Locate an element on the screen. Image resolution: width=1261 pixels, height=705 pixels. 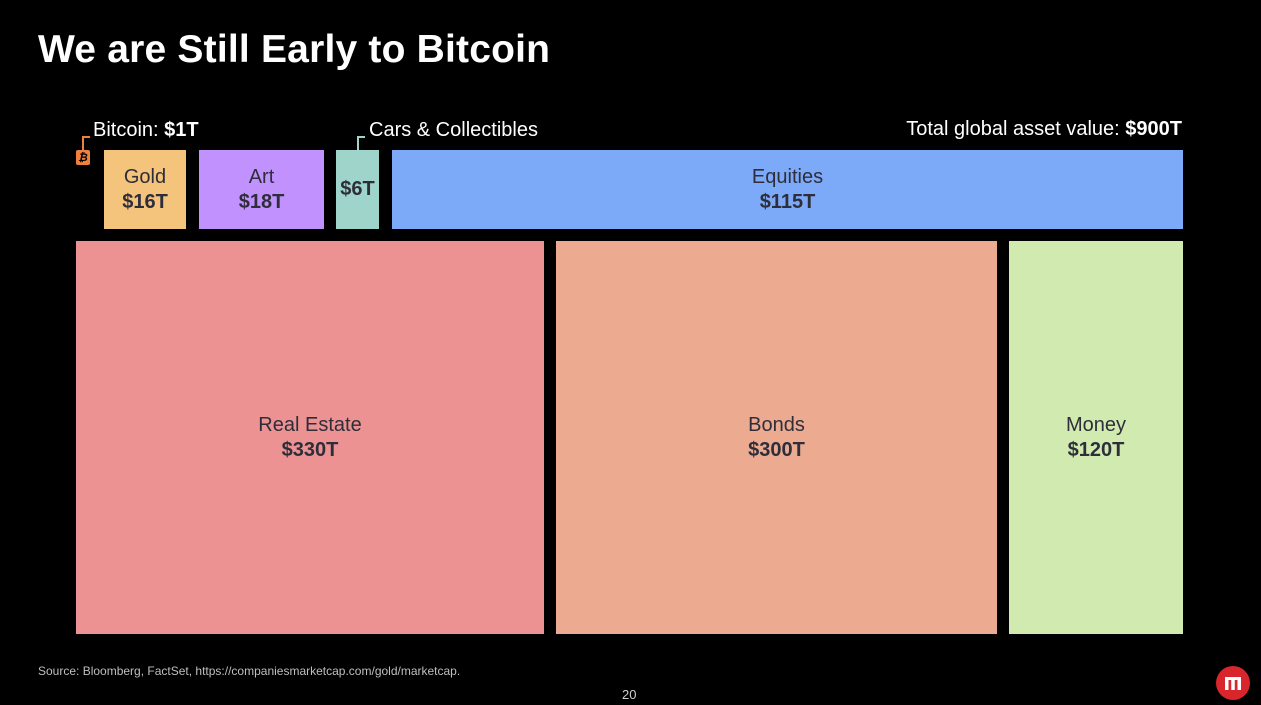
tile-real-estate-value: $330T is located at coordinates (310, 449).